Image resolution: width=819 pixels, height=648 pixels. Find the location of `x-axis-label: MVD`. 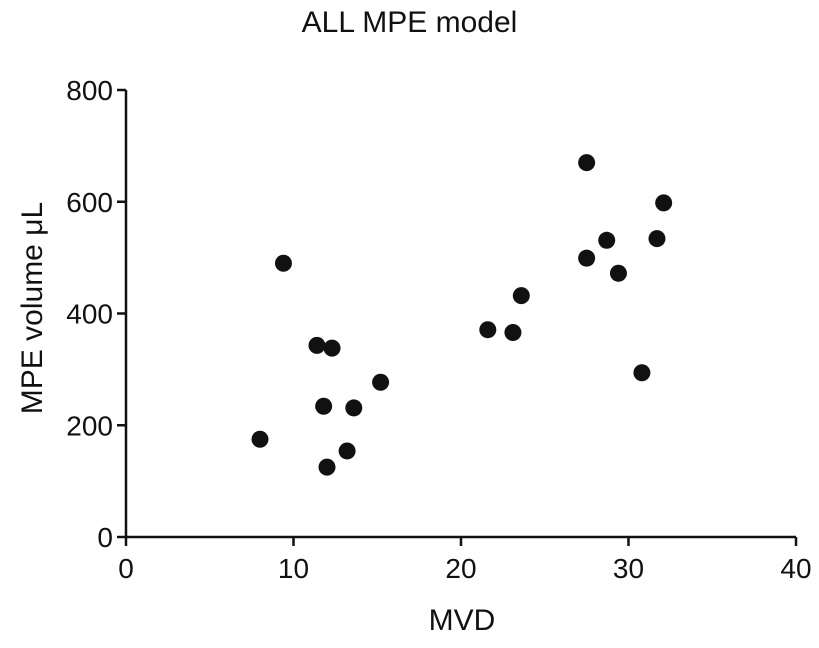

x-axis-label: MVD is located at coordinates (462, 620).